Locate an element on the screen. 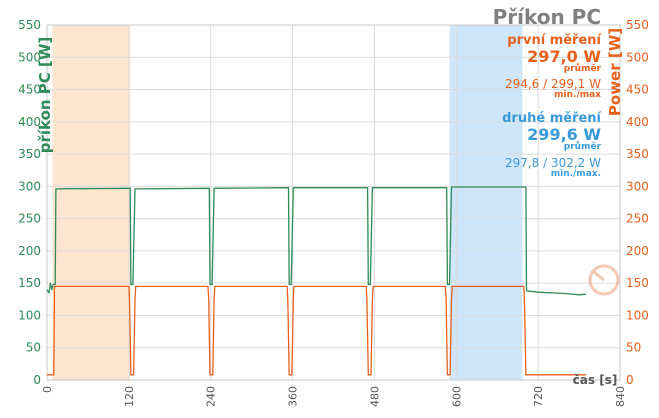 This screenshot has height=418, width=659. pctuning-logo is located at coordinates (604, 280).